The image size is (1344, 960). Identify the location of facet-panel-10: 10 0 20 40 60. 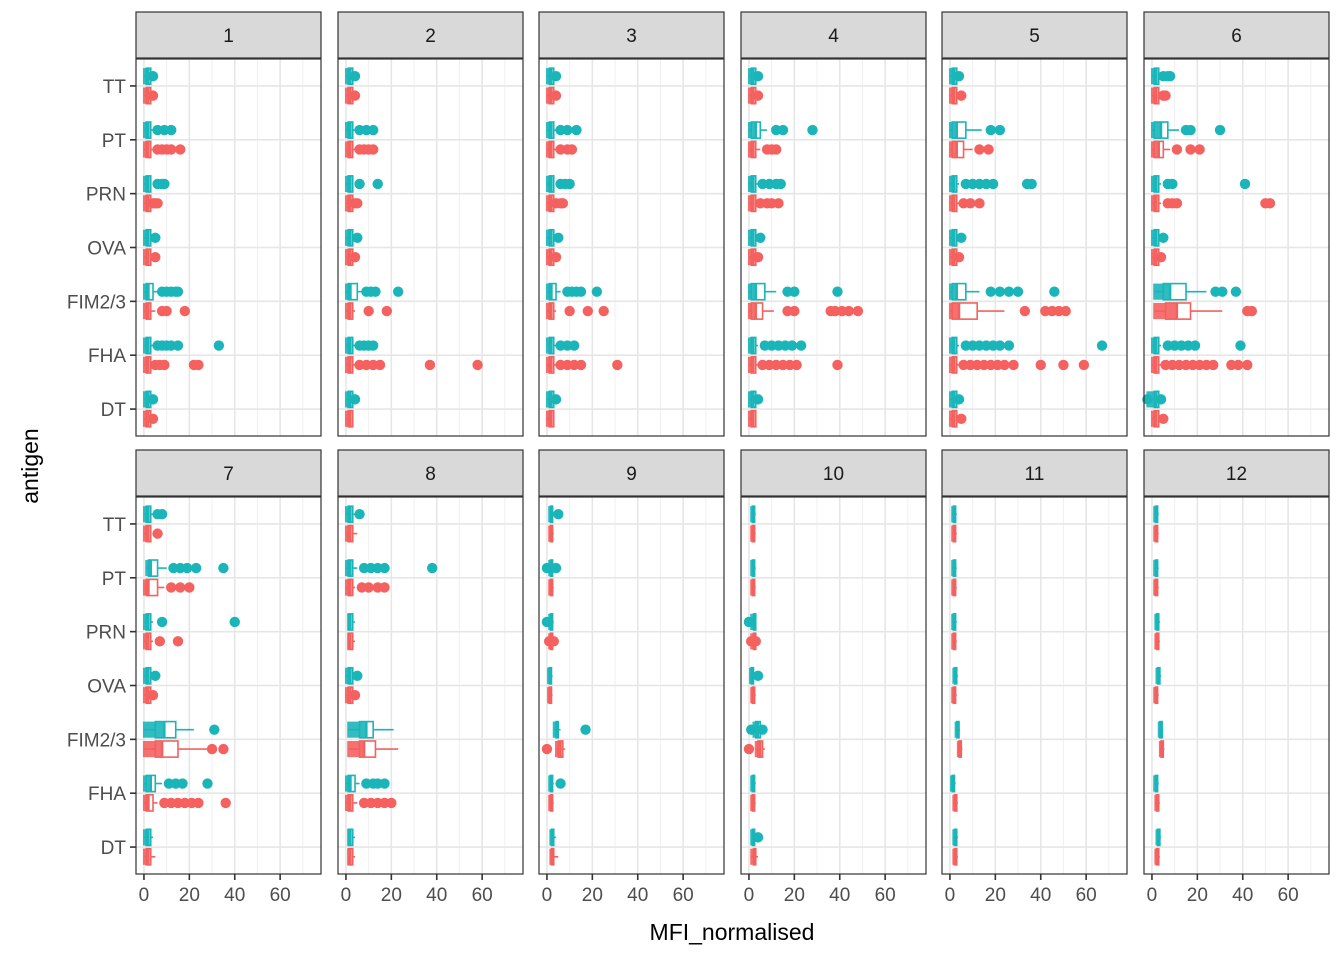
(833, 677).